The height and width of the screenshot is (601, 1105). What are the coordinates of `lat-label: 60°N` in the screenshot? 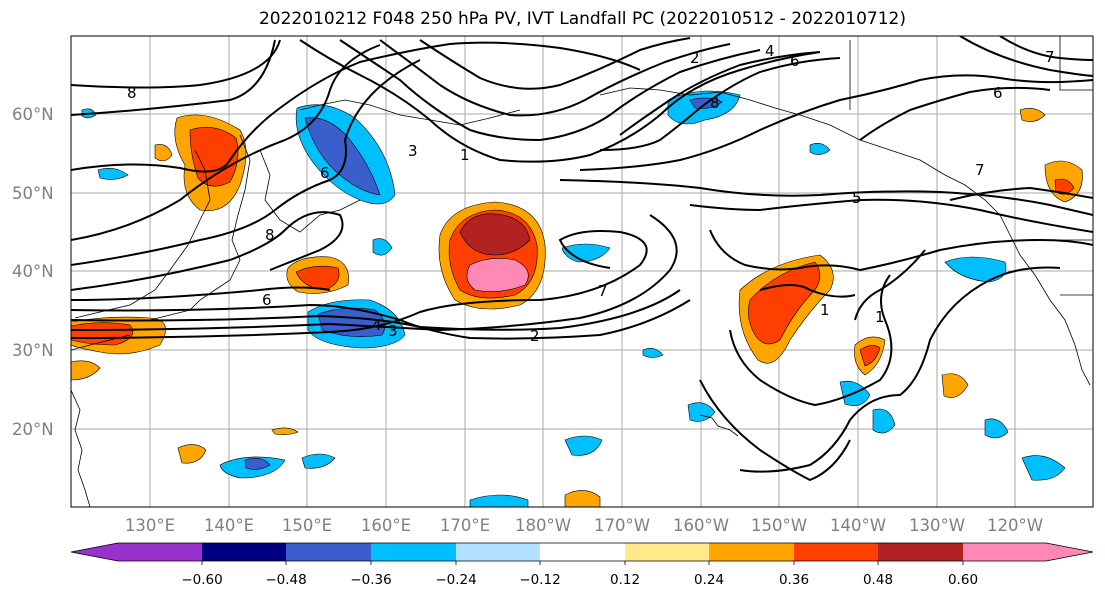 It's located at (33, 114).